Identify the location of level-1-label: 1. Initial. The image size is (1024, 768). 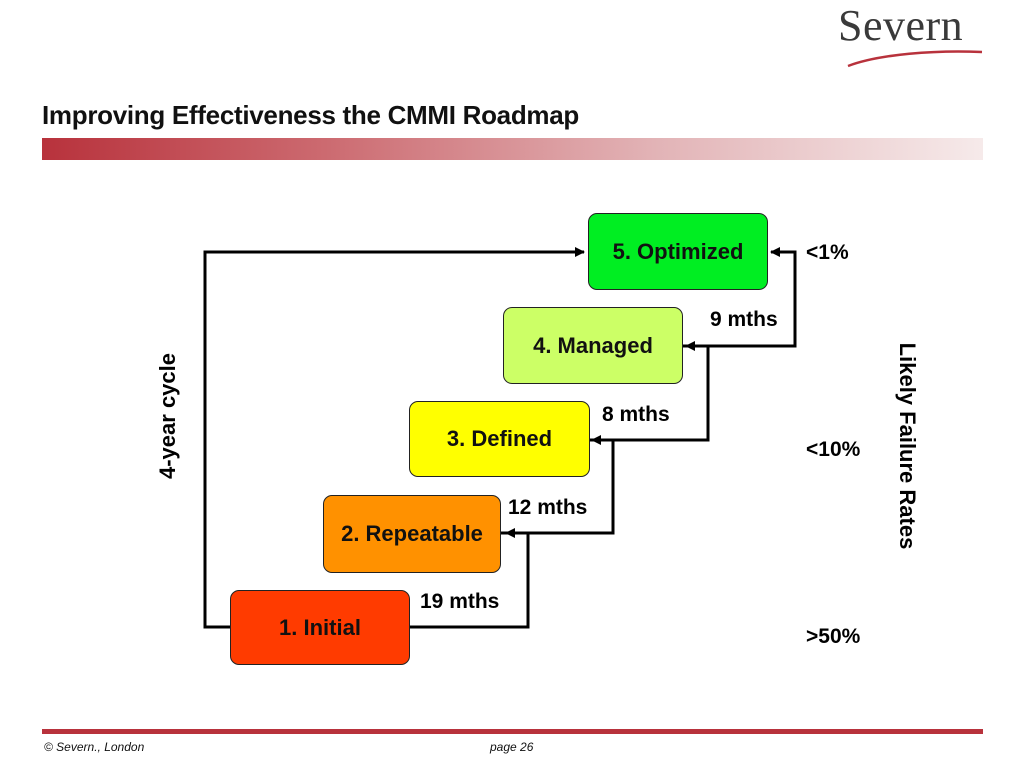
(320, 627).